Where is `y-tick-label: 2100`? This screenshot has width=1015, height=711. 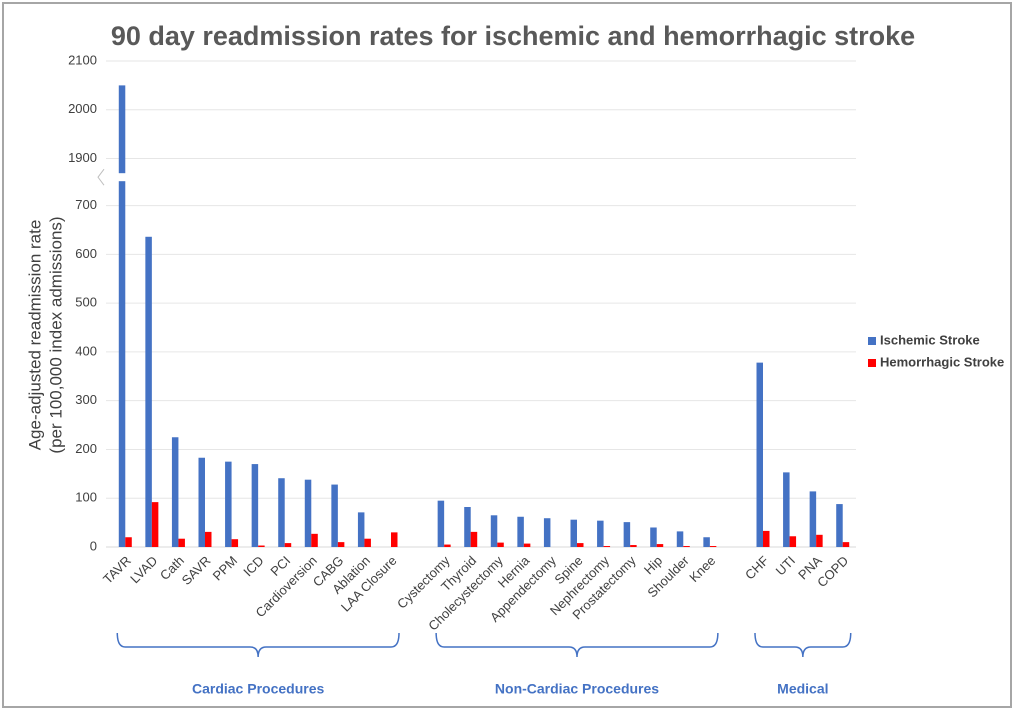 y-tick-label: 2100 is located at coordinates (82, 59).